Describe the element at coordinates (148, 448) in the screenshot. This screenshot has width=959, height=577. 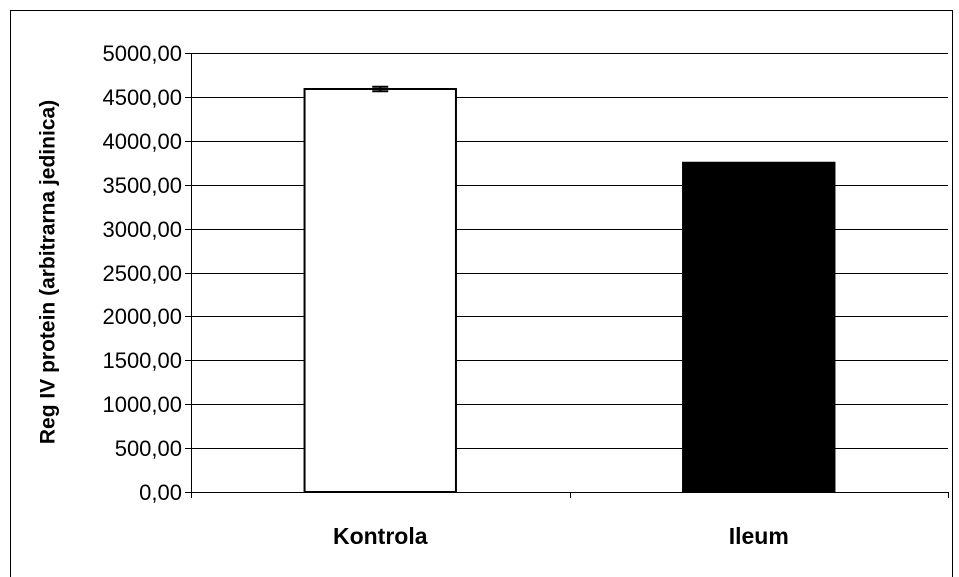
I see `y-tick-label: 500,00` at that location.